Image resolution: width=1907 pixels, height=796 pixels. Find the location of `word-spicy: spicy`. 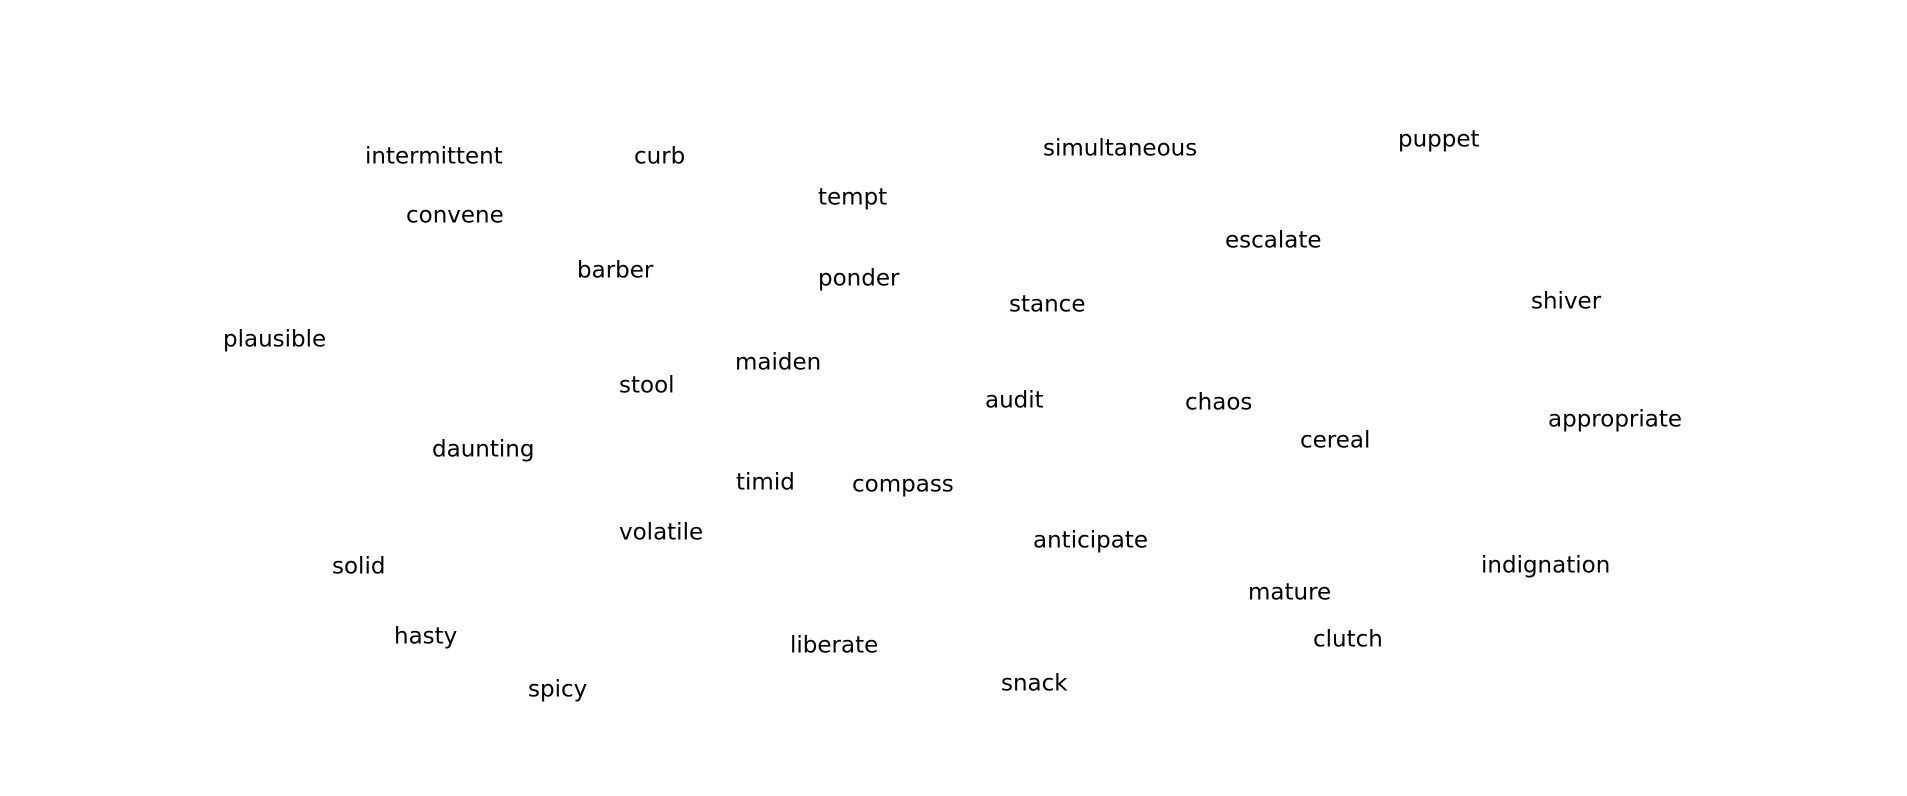

word-spicy: spicy is located at coordinates (558, 689).